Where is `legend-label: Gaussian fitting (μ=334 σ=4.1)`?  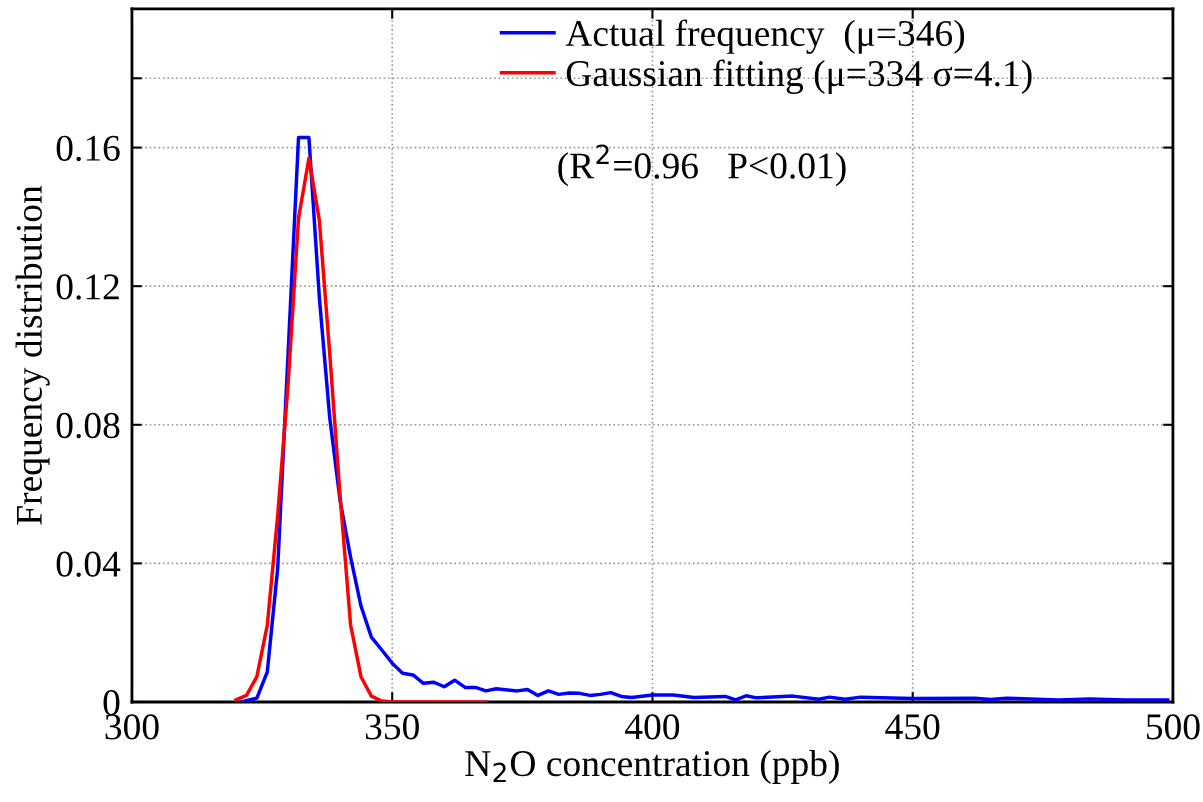
legend-label: Gaussian fitting (μ=334 σ=4.1) is located at coordinates (799, 76).